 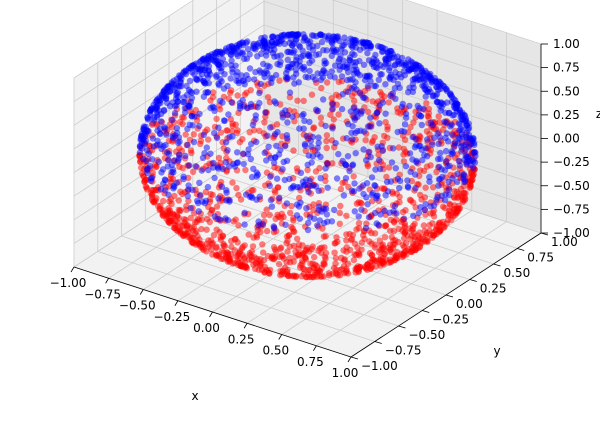 I want to click on z-tick-label: 1.00, so click(x=566, y=44).